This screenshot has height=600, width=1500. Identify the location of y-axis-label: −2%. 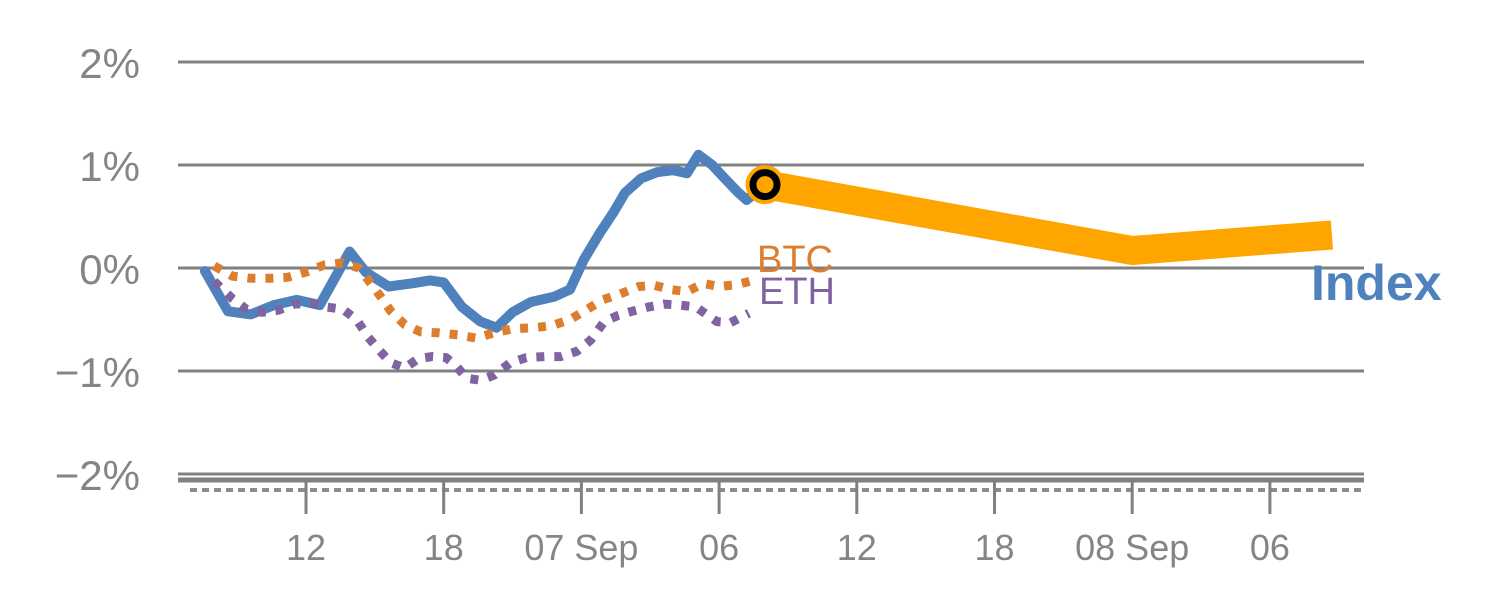
(97, 475).